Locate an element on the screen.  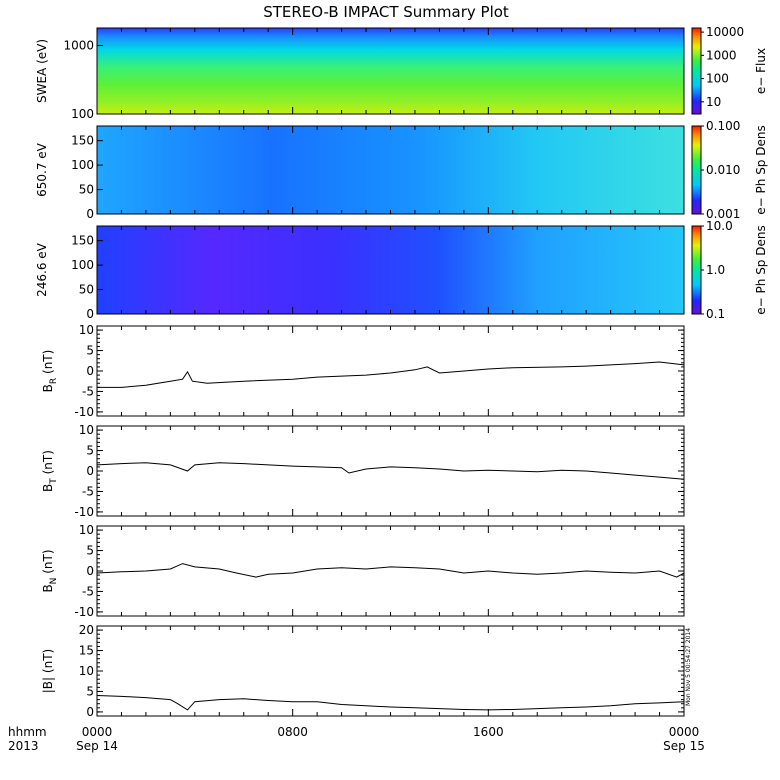
panel-4: -10 -5 0 5 10 BT (nT) is located at coordinates (363, 471).